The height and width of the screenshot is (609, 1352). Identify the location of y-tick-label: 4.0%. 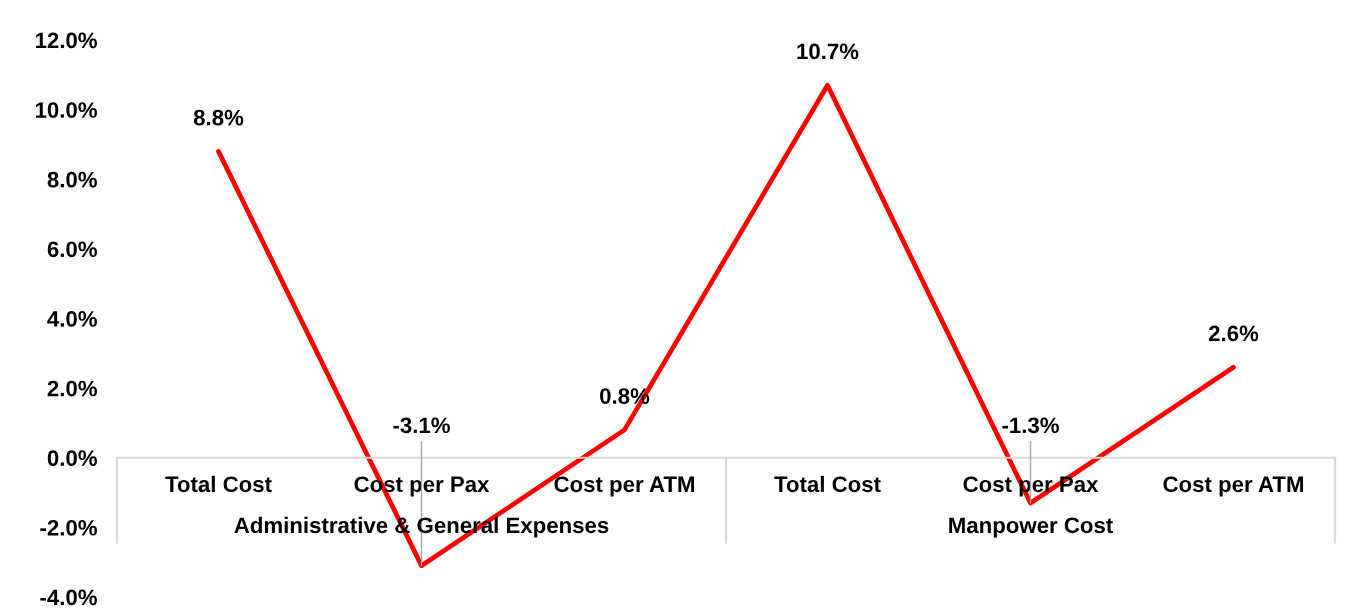
(72, 319).